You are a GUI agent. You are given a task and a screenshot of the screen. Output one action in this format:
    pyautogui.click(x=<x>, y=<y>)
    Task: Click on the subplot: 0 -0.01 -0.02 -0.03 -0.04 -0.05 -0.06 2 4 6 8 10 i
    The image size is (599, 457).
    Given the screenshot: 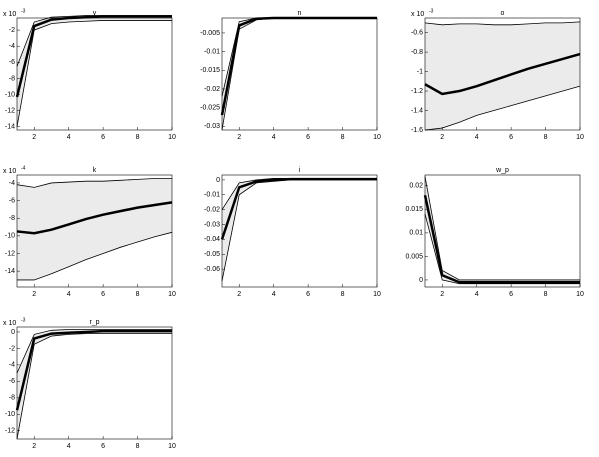 What is the action you would take?
    pyautogui.click(x=292, y=232)
    